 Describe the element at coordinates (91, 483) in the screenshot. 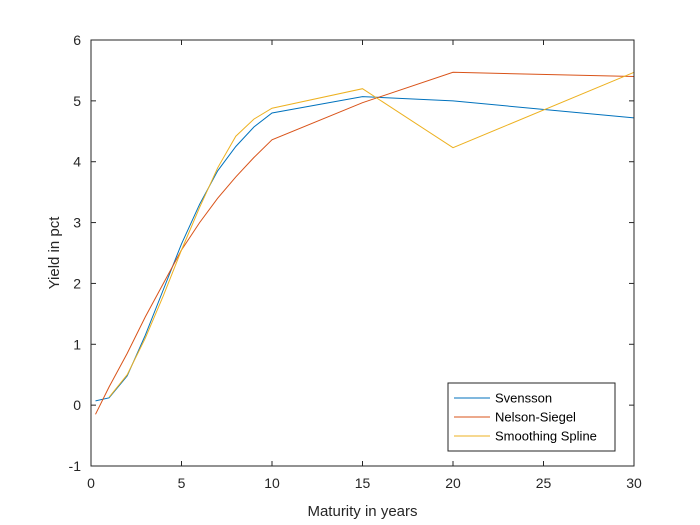

I see `x-tick-label: 0` at that location.